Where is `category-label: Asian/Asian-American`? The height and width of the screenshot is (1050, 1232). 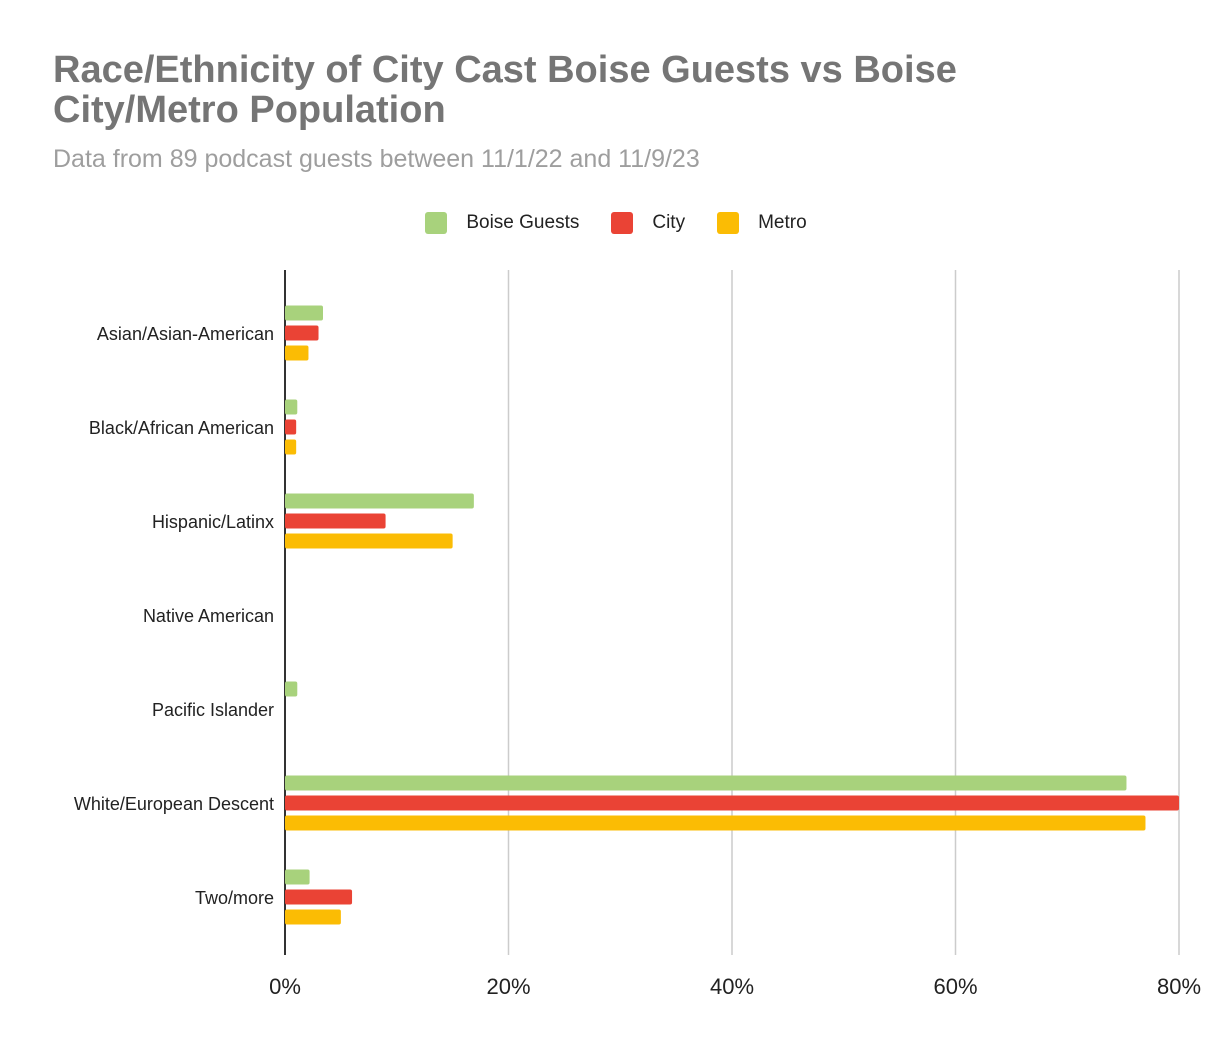 category-label: Asian/Asian-American is located at coordinates (185, 334).